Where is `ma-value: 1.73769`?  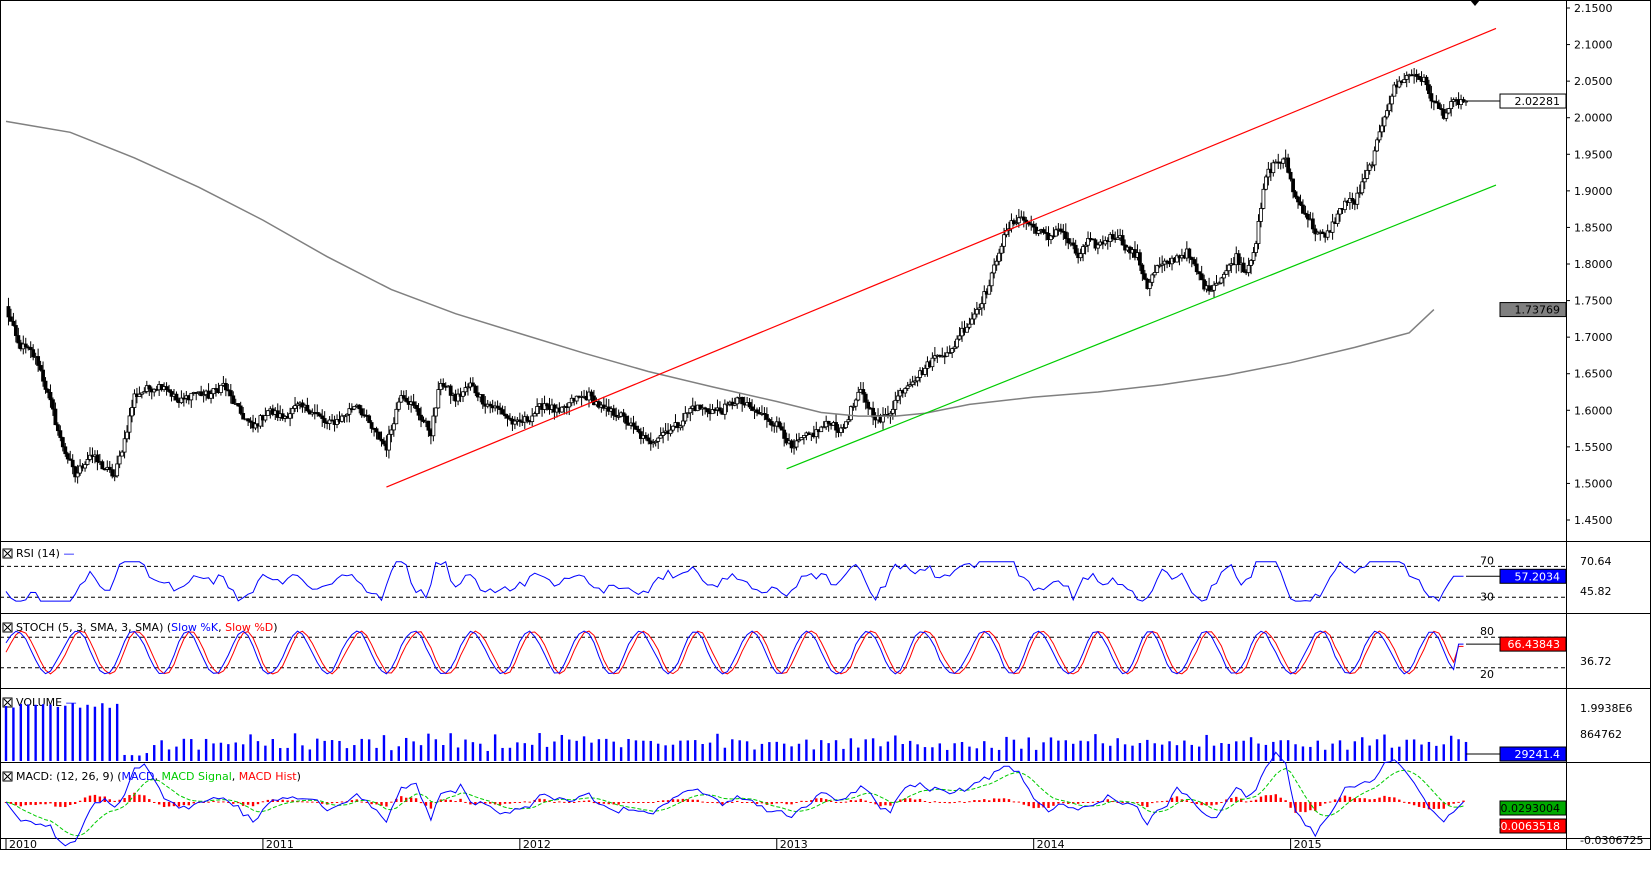 ma-value: 1.73769 is located at coordinates (1538, 310).